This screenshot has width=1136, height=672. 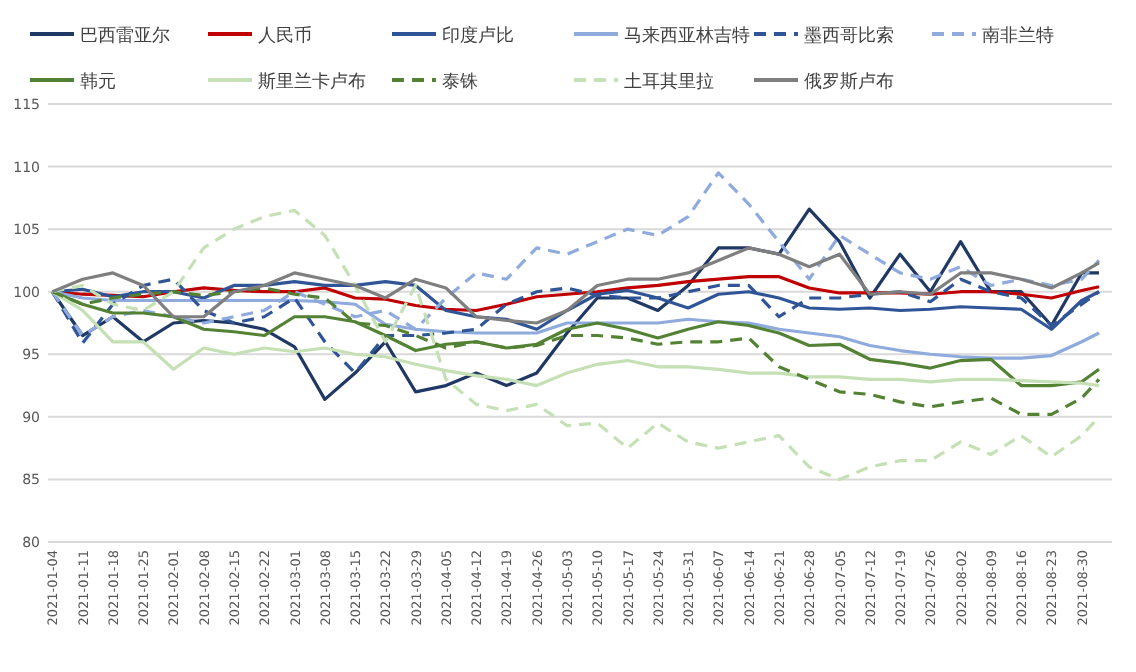 What do you see at coordinates (687, 36) in the screenshot?
I see `legend-label: 马来西亚林吉特` at bounding box center [687, 36].